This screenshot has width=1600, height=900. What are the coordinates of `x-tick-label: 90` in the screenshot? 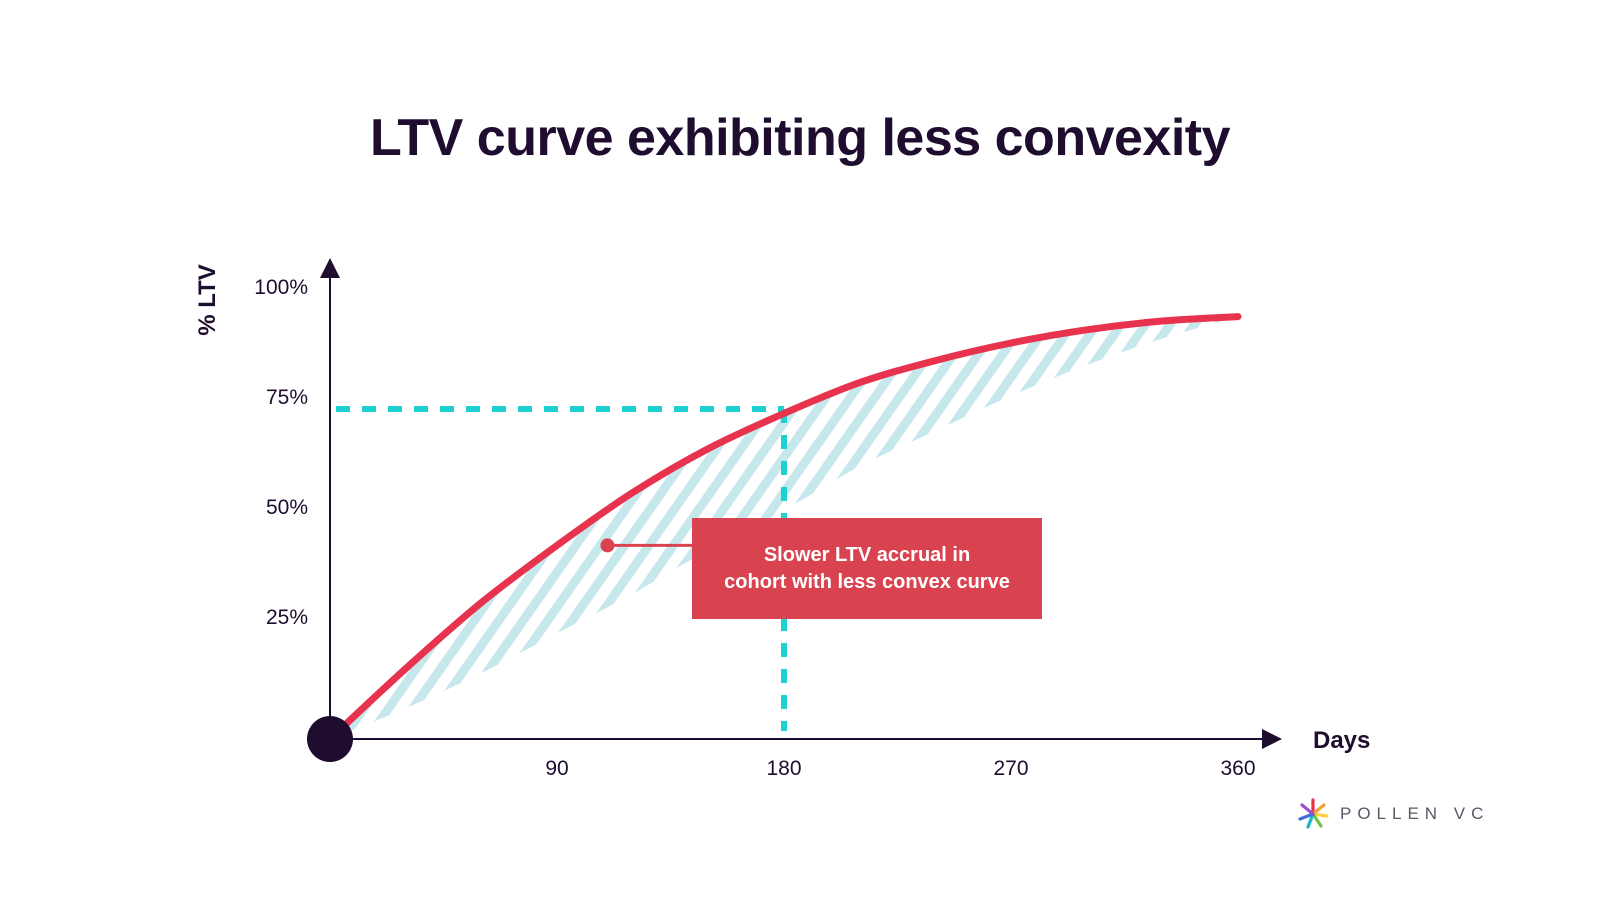 It's located at (556, 768).